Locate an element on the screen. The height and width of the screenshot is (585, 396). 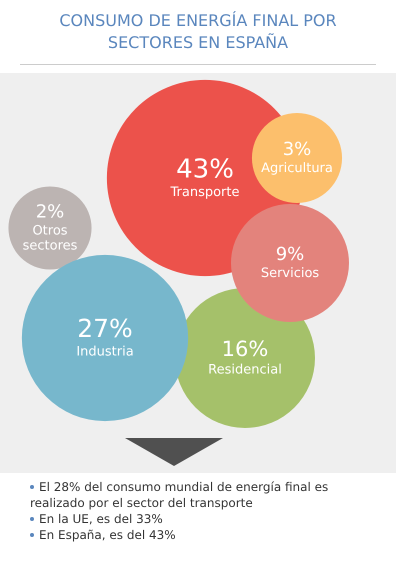
text: En España, es del 43% is located at coordinates (107, 535).